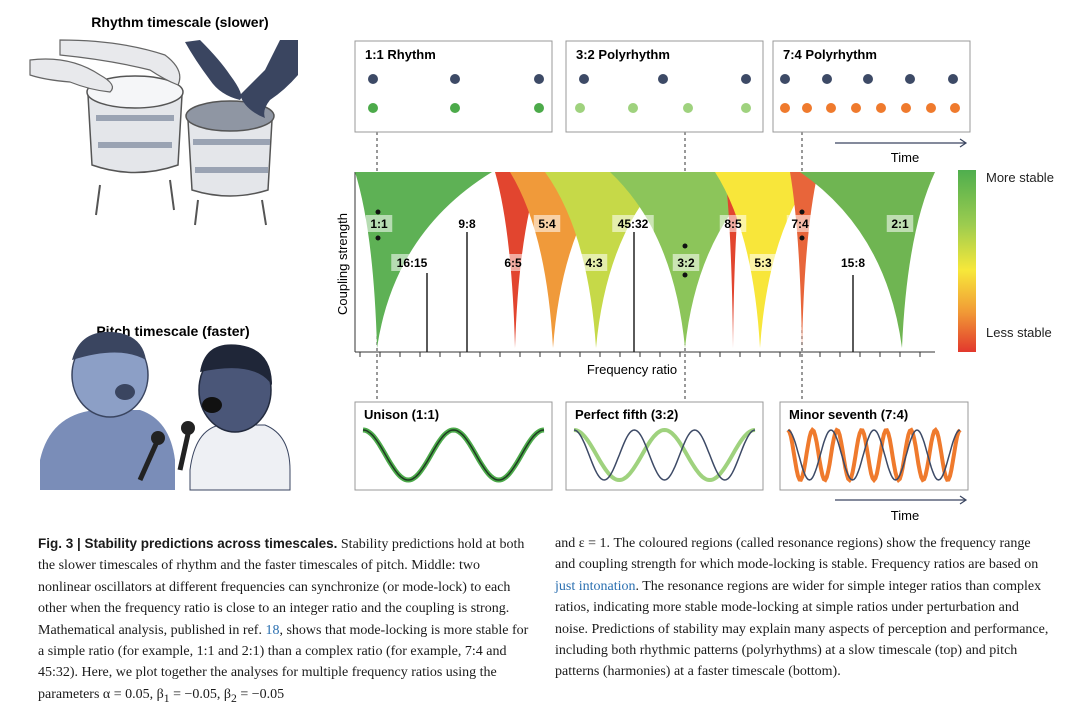  I want to click on ratio-label: 16:15, so click(412, 263).